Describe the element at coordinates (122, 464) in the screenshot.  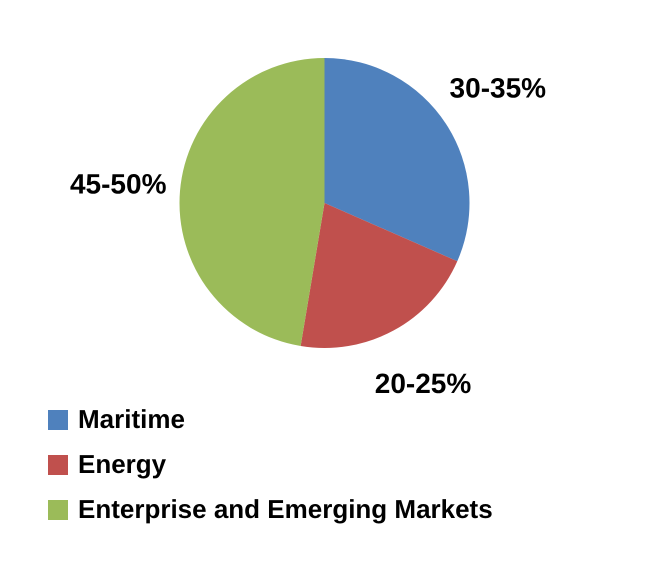
I see `legend-label: Energy` at that location.